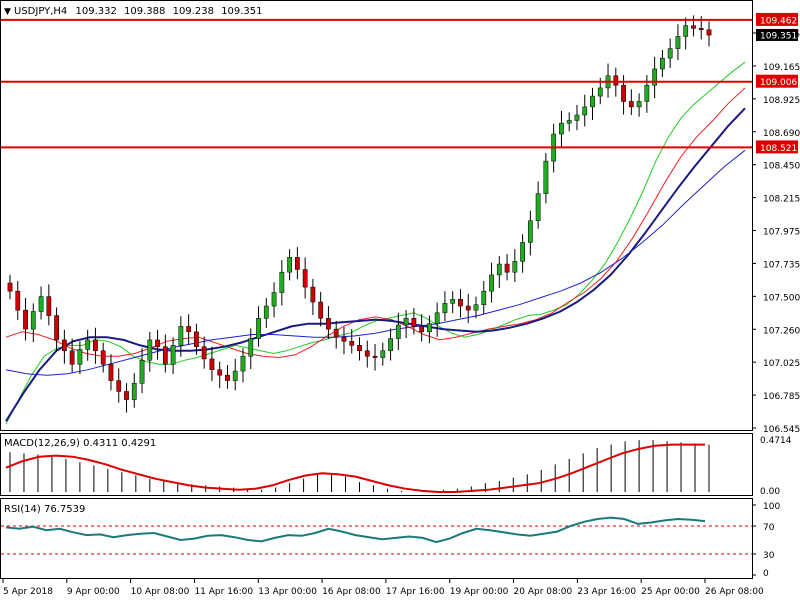 The height and width of the screenshot is (604, 800). What do you see at coordinates (781, 331) in the screenshot?
I see `price-y-tick-label: 107.260` at bounding box center [781, 331].